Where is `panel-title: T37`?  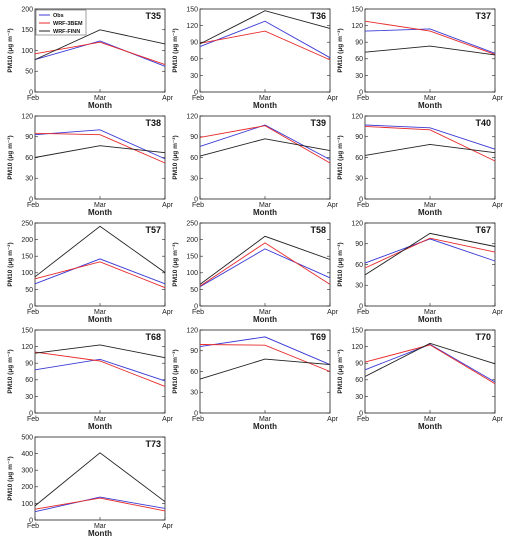
panel-title: T37 is located at coordinates (483, 16).